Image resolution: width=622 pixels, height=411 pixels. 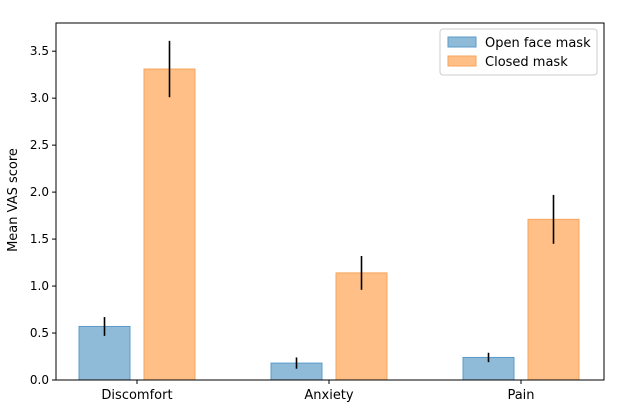 What do you see at coordinates (518, 52) in the screenshot?
I see `legend-box` at bounding box center [518, 52].